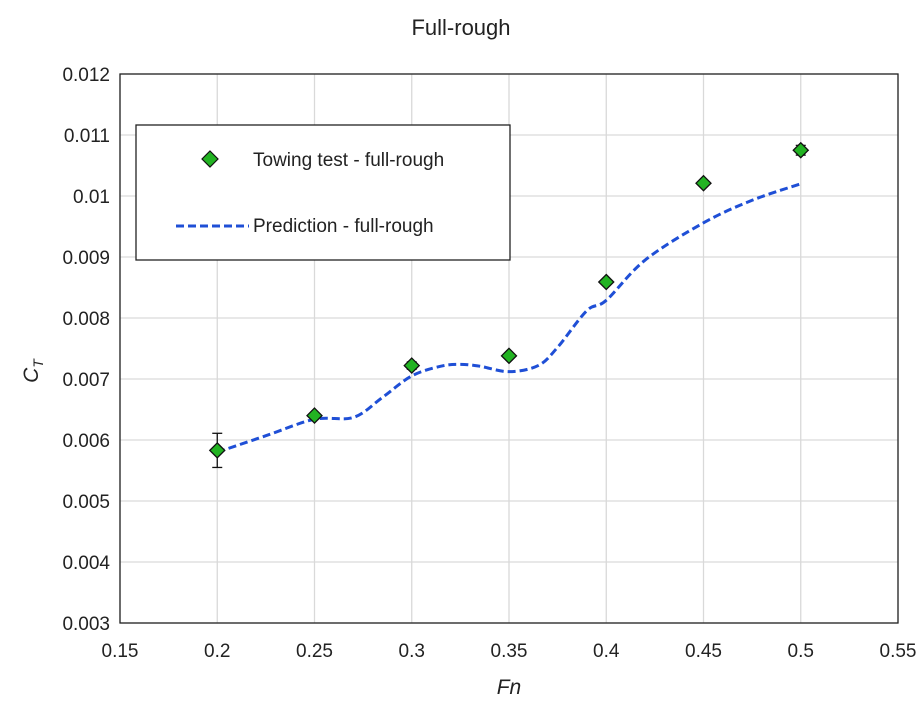  What do you see at coordinates (86, 380) in the screenshot?
I see `y-tick-label: 0.007` at bounding box center [86, 380].